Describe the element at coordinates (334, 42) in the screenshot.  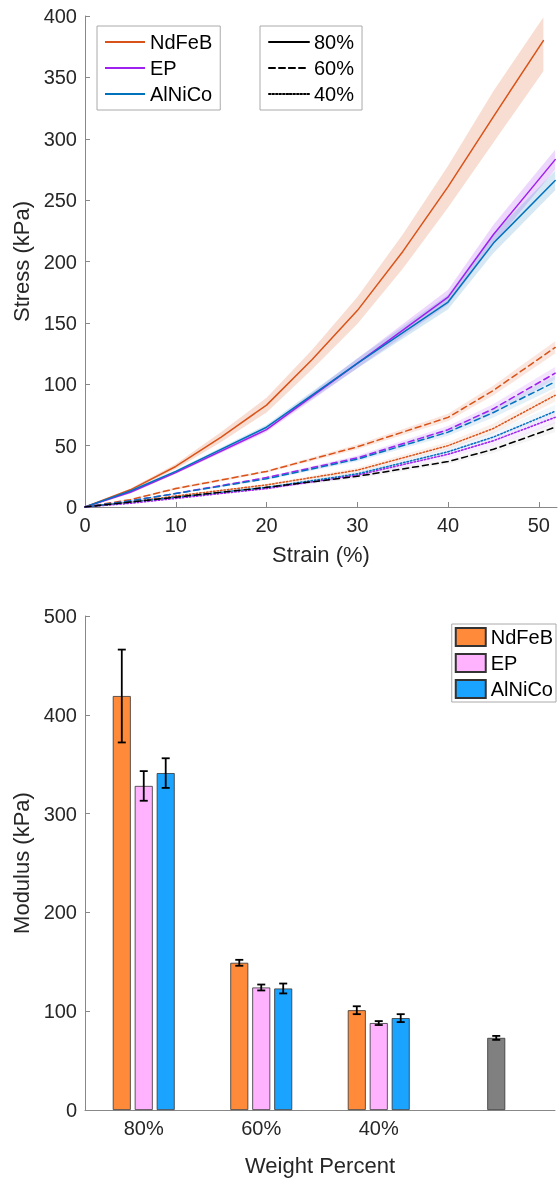
I see `legend-label: 80%` at that location.